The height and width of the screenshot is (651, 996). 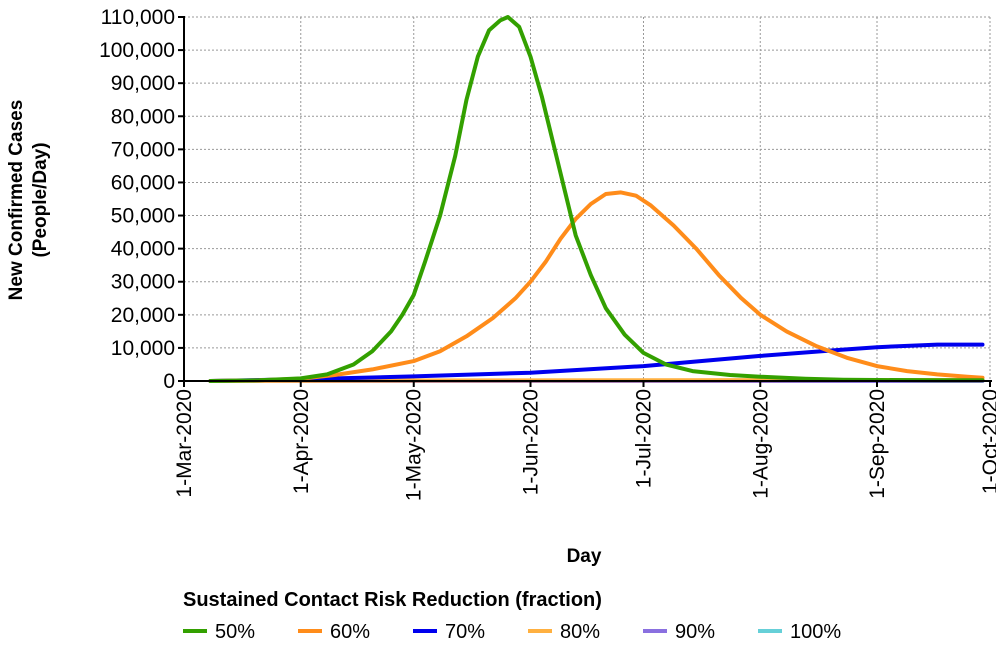 What do you see at coordinates (580, 632) in the screenshot?
I see `legend-label: 80%` at bounding box center [580, 632].